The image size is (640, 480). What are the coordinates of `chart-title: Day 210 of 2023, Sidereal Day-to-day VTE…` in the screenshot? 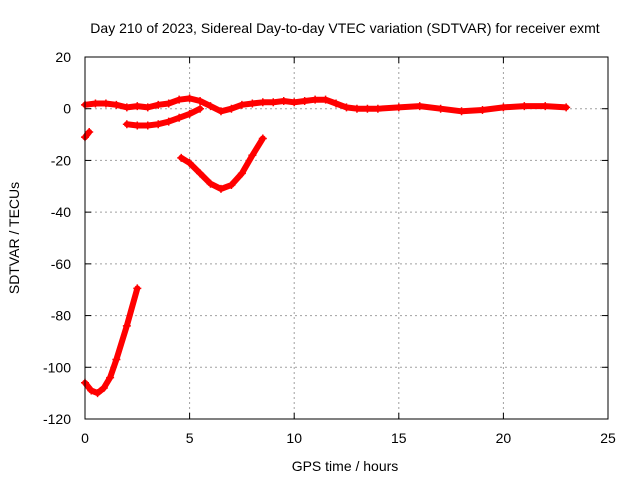 It's located at (344, 28).